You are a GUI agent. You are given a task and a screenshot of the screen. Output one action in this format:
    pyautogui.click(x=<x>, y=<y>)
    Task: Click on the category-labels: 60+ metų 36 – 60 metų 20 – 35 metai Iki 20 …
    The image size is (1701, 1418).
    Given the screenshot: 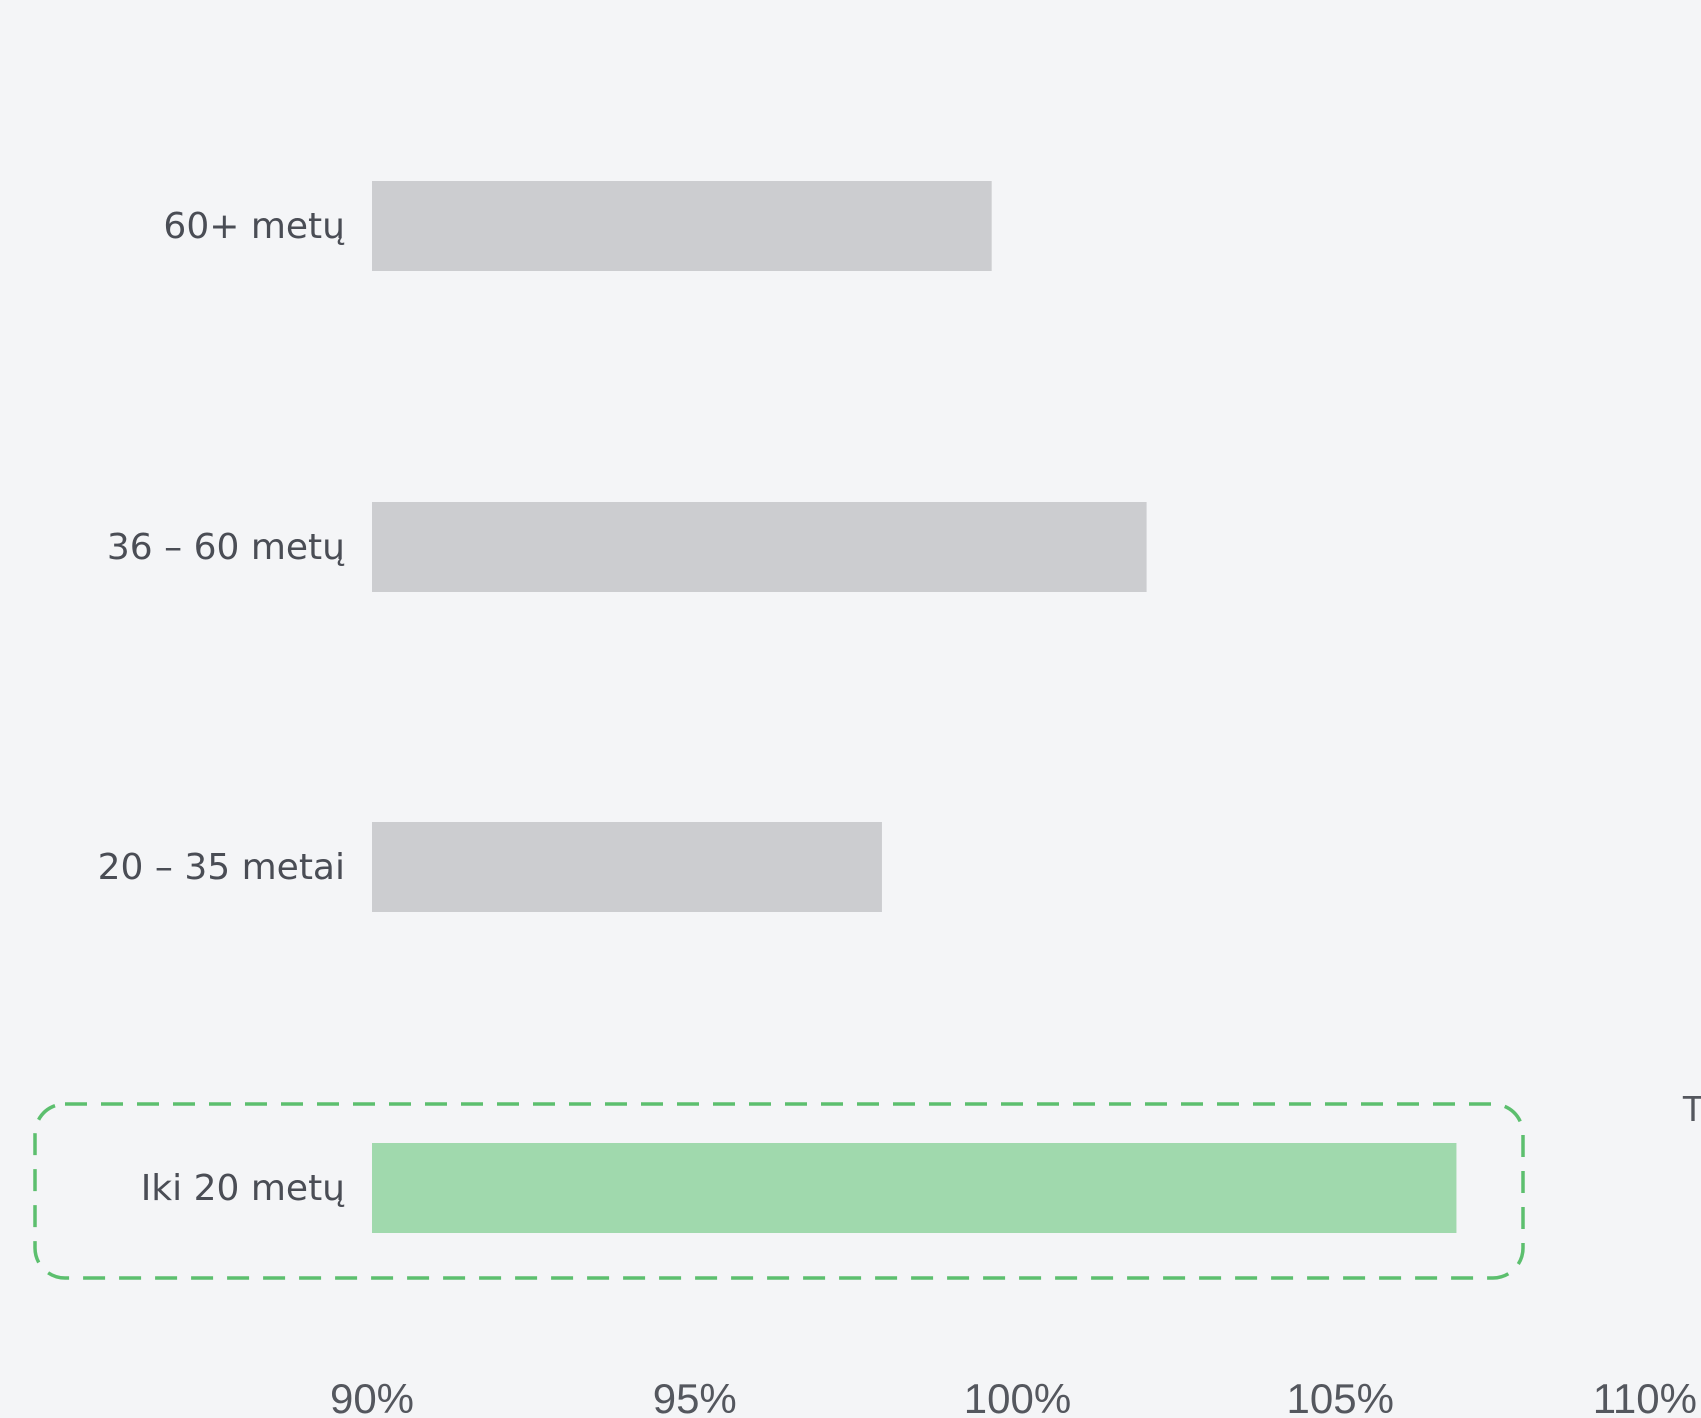 What is the action you would take?
    pyautogui.click(x=222, y=707)
    